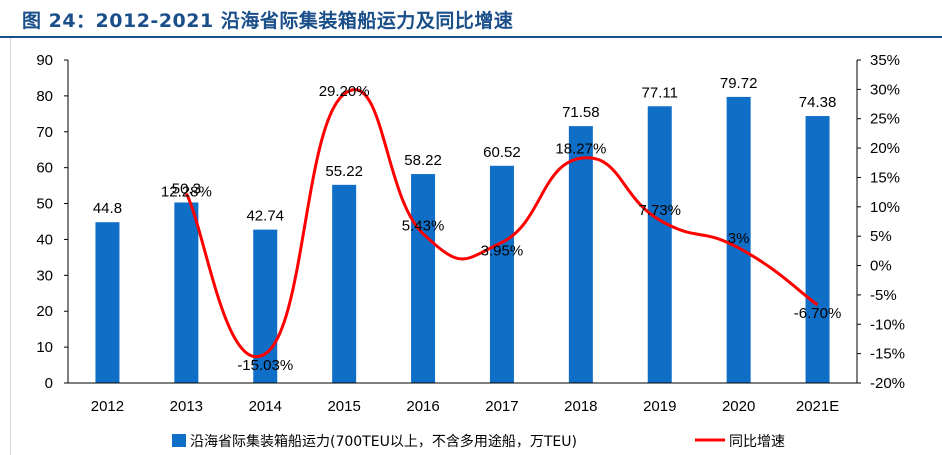 The width and height of the screenshot is (942, 455). I want to click on y-left-tick-label: 70, so click(44, 132).